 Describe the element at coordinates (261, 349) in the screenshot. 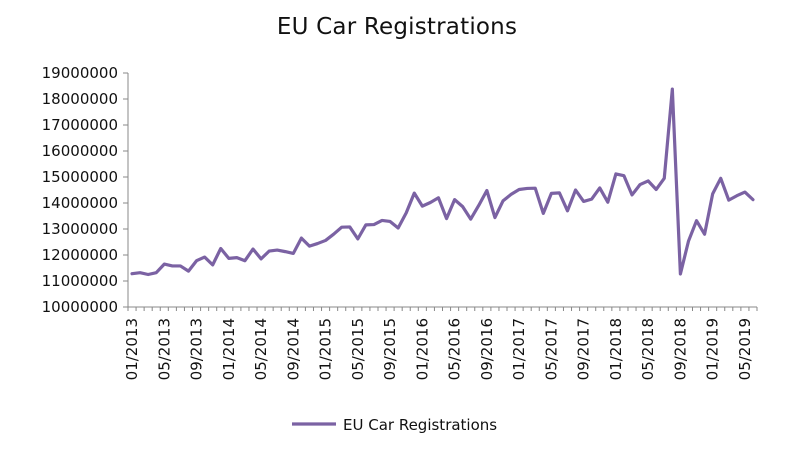

I see `x-tick-label: 05/2014` at that location.